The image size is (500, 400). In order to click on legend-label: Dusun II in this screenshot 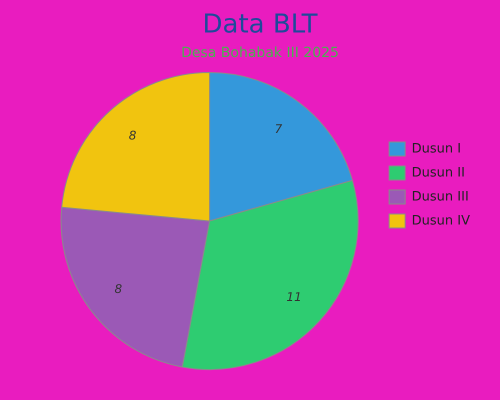, I will do `click(438, 172)`.